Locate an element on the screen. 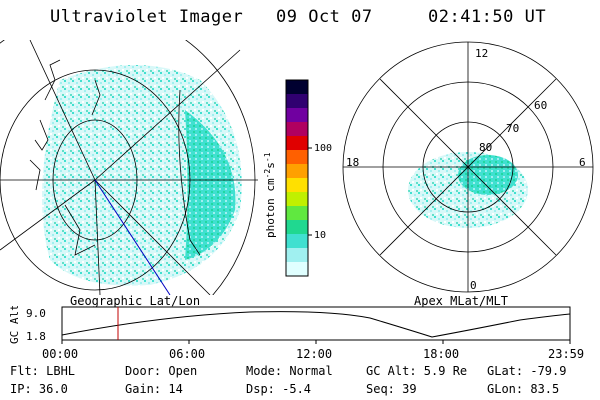  info-filter: Flt: LBHL is located at coordinates (43, 371).